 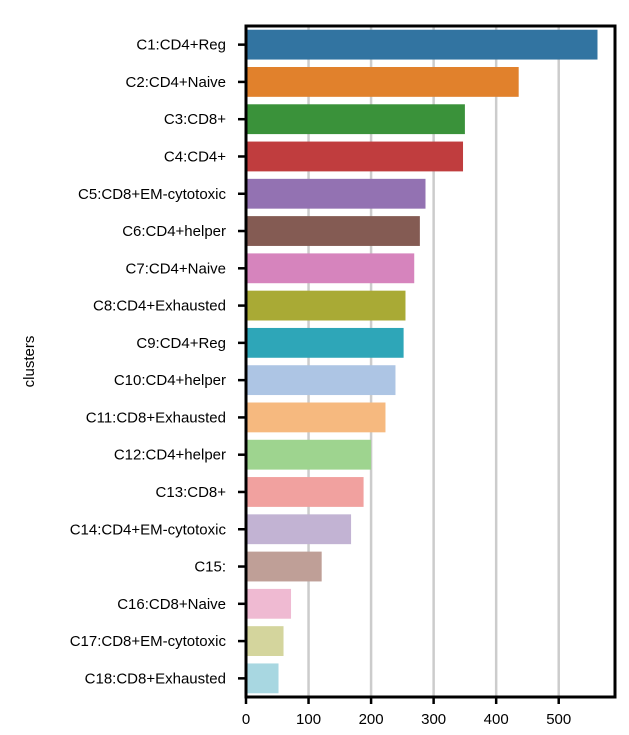 I want to click on category-label: C4:CD4+, so click(x=195, y=156).